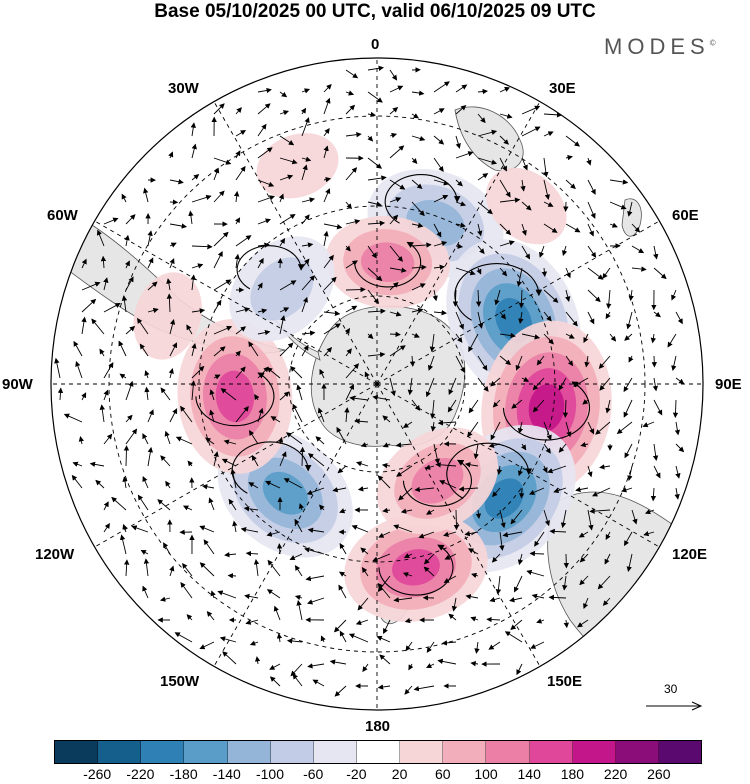 The height and width of the screenshot is (784, 750). Describe the element at coordinates (689, 554) in the screenshot. I see `lon-label-120e: 120E` at that location.